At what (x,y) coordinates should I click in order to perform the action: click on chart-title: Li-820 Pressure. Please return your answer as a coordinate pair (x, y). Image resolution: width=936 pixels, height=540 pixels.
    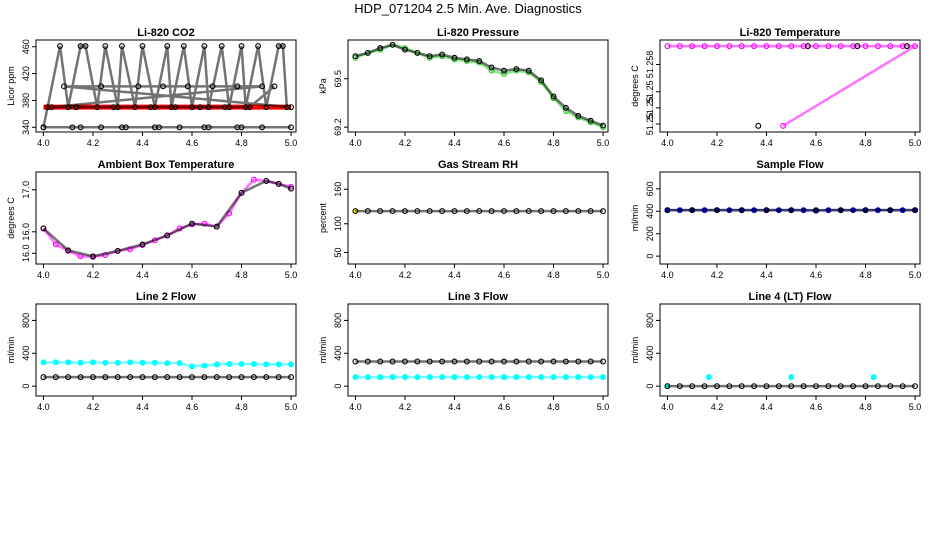
    Looking at the image, I should click on (478, 33).